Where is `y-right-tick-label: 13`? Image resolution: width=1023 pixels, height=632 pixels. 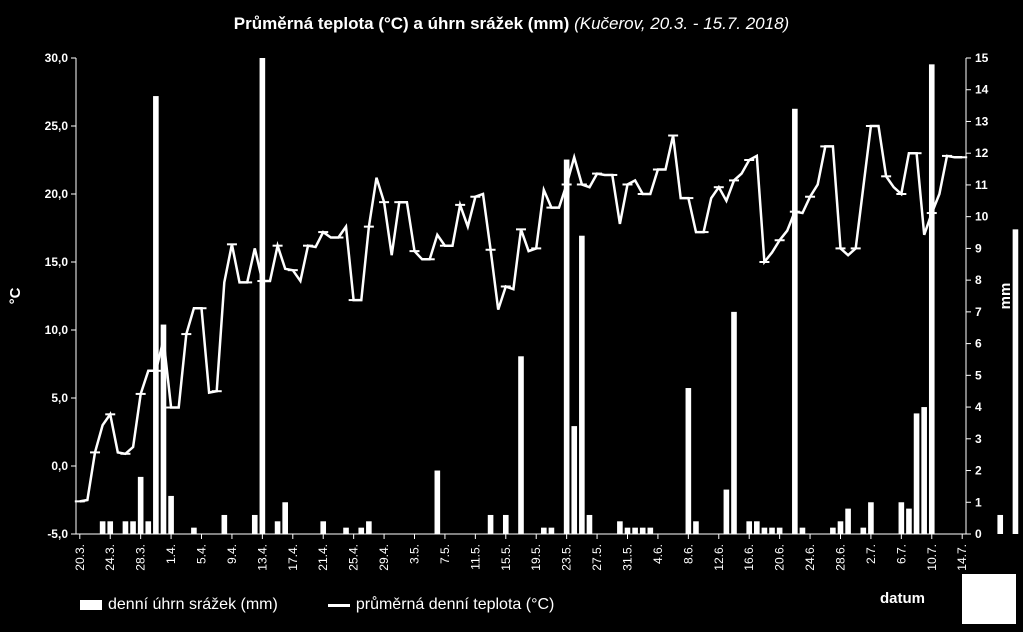 y-right-tick-label: 13 is located at coordinates (982, 121).